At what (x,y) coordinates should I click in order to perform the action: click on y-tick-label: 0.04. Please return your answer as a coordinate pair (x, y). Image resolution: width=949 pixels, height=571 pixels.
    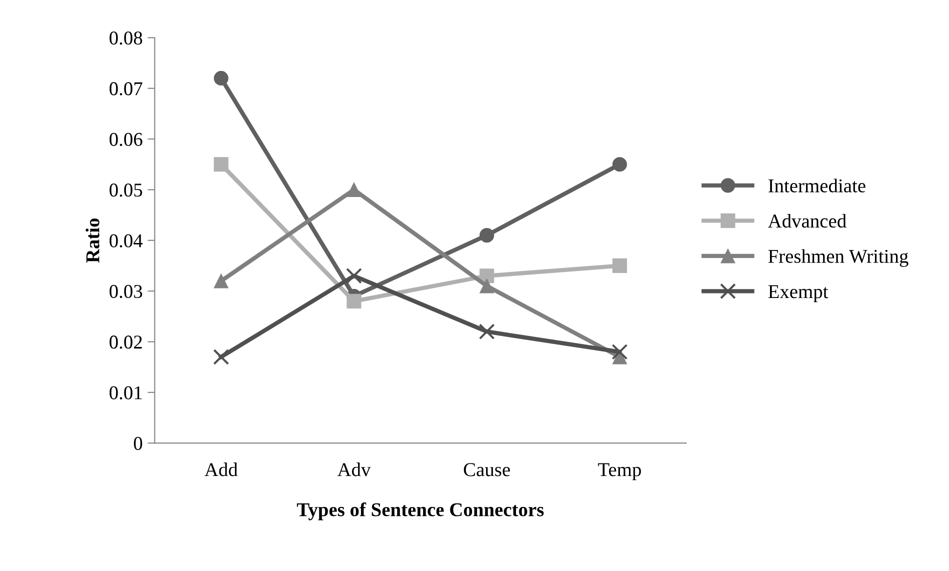
    Looking at the image, I should click on (126, 241).